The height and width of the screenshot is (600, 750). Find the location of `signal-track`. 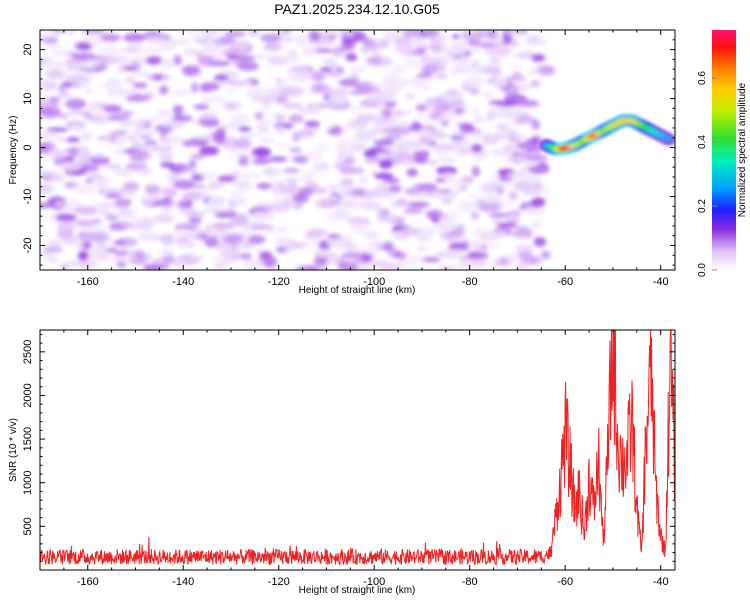

signal-track is located at coordinates (607, 134).